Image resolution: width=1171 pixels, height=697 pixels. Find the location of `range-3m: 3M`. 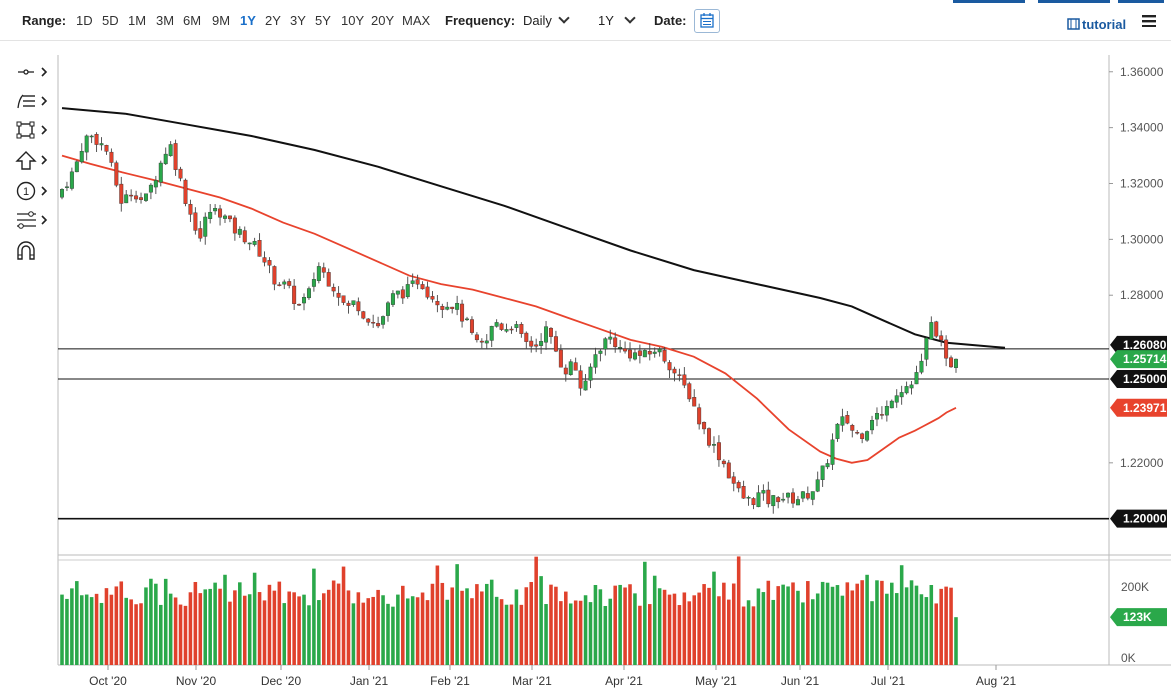

range-3m: 3M is located at coordinates (165, 20).